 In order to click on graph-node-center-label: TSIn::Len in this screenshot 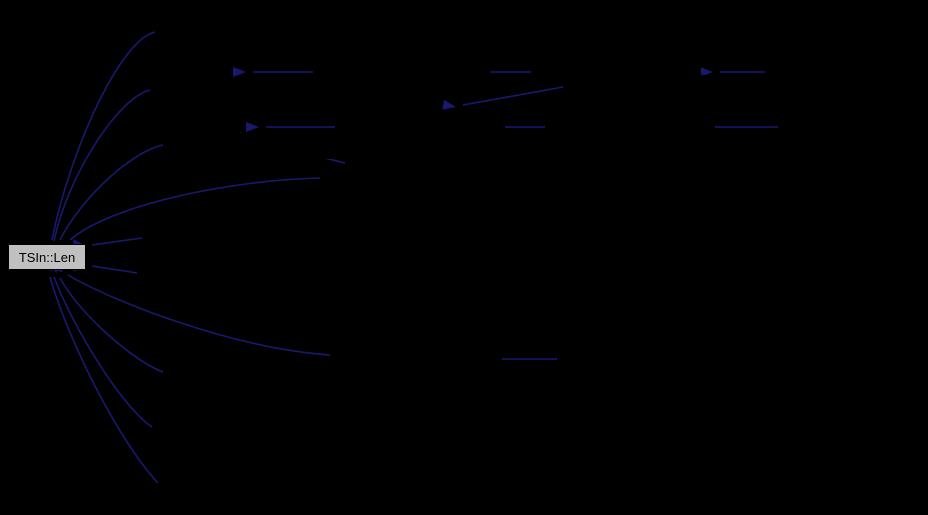, I will do `click(47, 257)`.